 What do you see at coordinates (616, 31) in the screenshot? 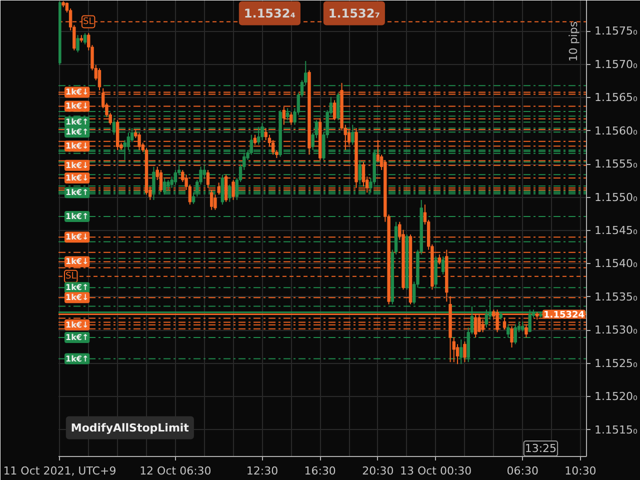
I see `y-tick-label: 1.1575₀` at bounding box center [616, 31].